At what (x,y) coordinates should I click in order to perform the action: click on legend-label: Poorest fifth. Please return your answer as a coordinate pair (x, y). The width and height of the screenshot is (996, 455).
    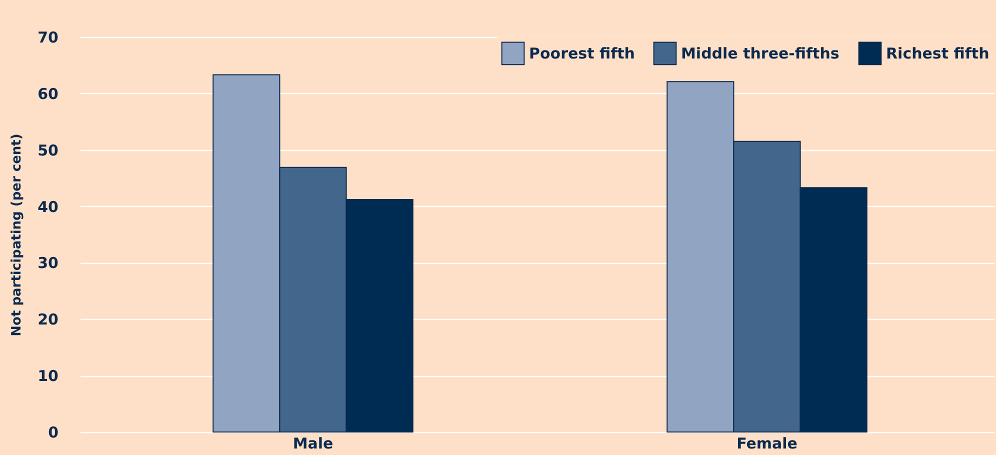
    Looking at the image, I should click on (582, 53).